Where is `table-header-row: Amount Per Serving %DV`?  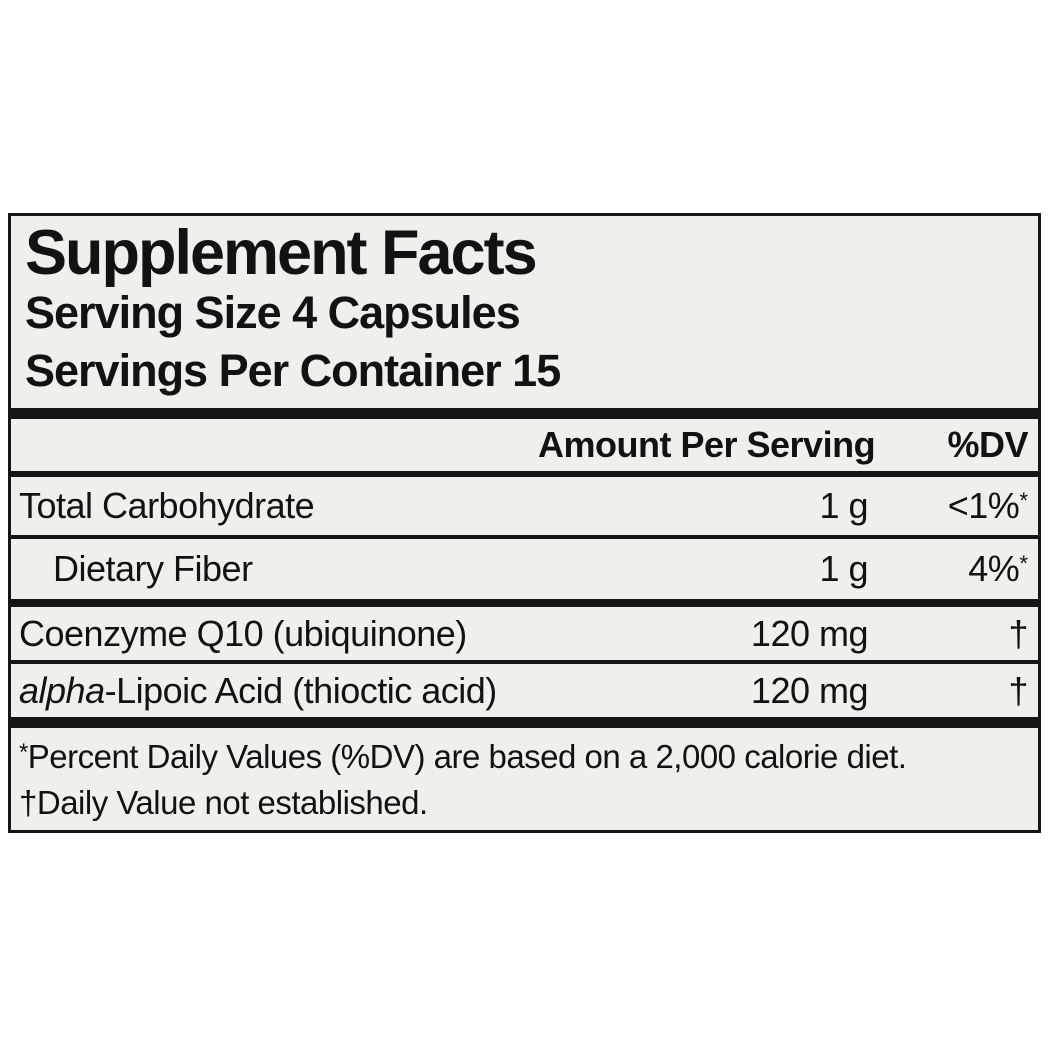 table-header-row: Amount Per Serving %DV is located at coordinates (524, 445).